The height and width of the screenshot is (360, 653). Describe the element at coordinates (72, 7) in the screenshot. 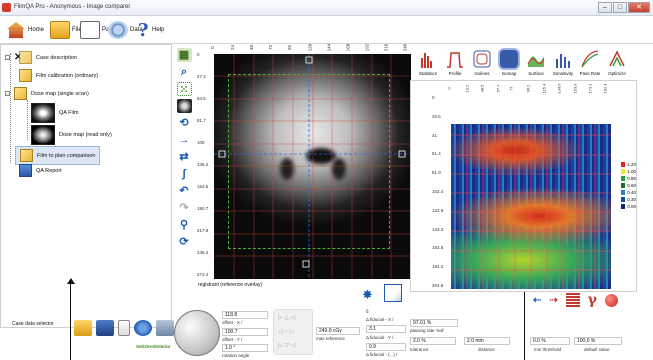

I see `window-title: FilmQA Pro - Anonymous - Image comparer` at that location.